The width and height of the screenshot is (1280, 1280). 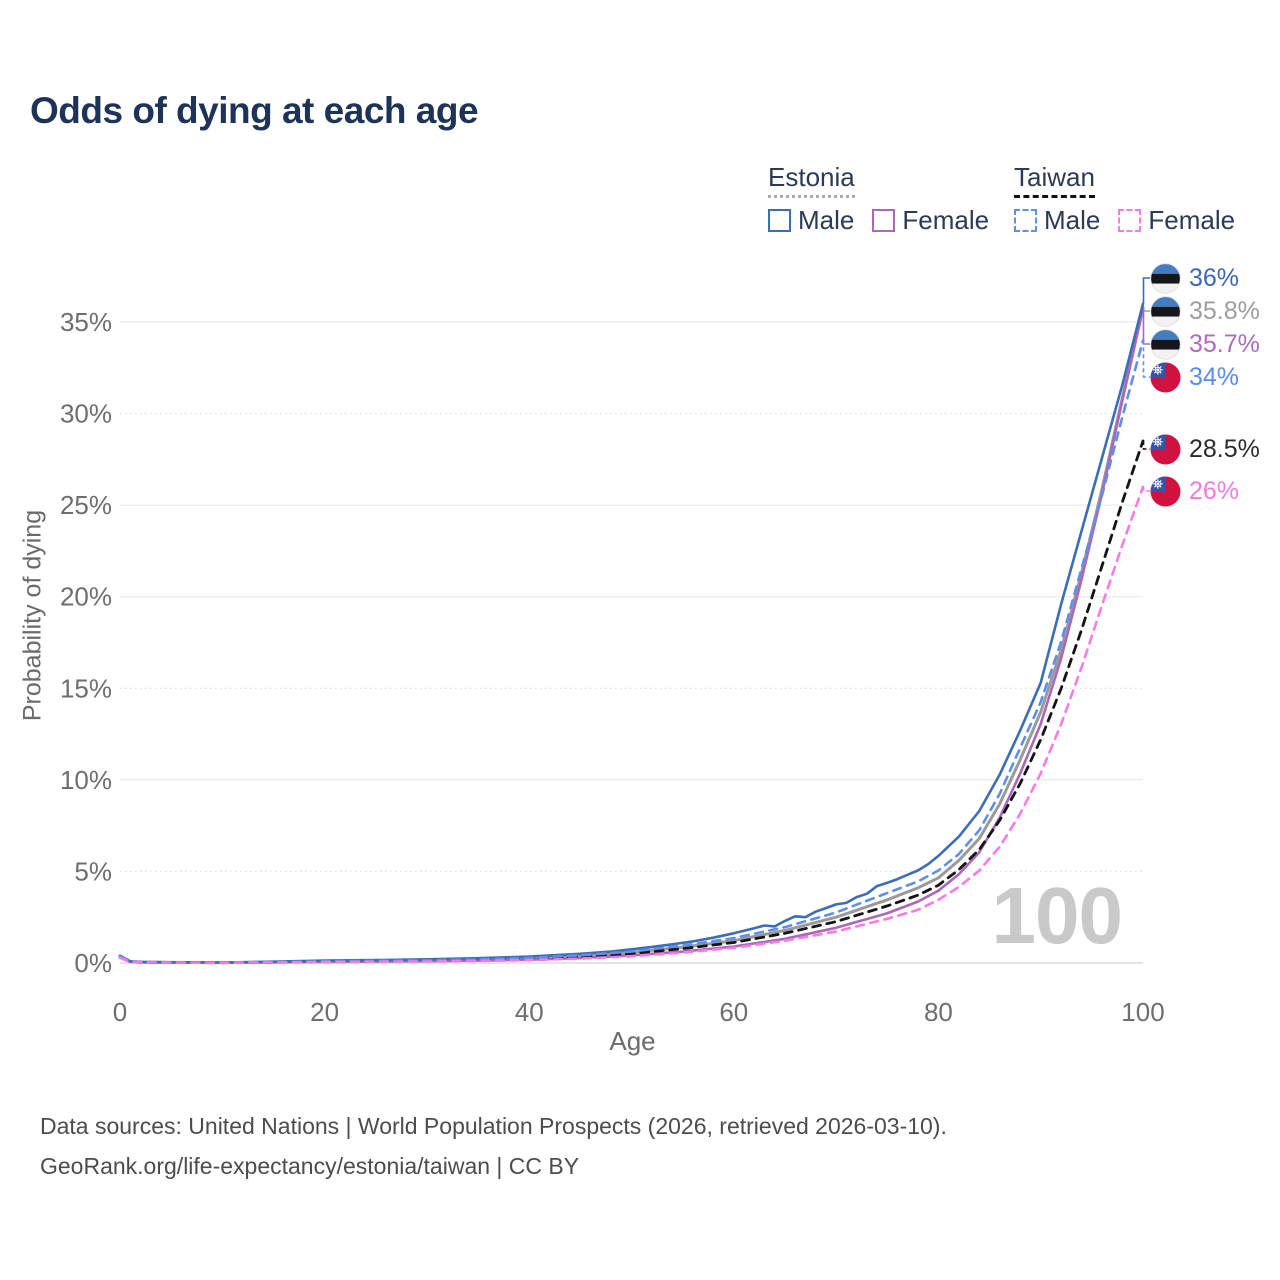 I want to click on end-label-row-estonia-male: 36%, so click(x=1194, y=278).